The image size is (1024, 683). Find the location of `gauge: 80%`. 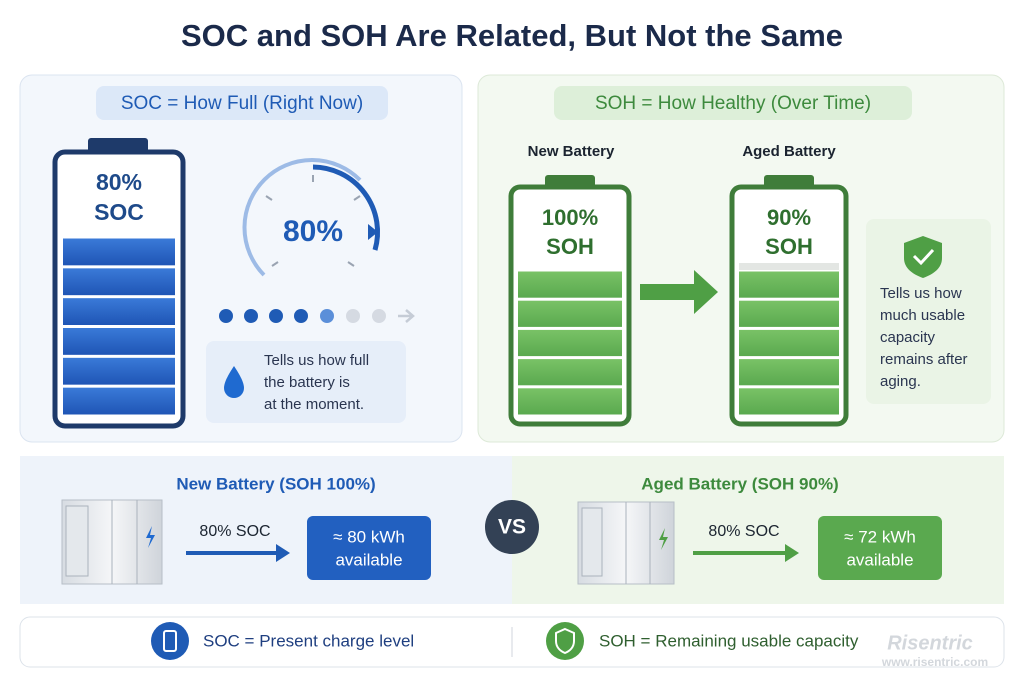

gauge: 80% is located at coordinates (311, 217).